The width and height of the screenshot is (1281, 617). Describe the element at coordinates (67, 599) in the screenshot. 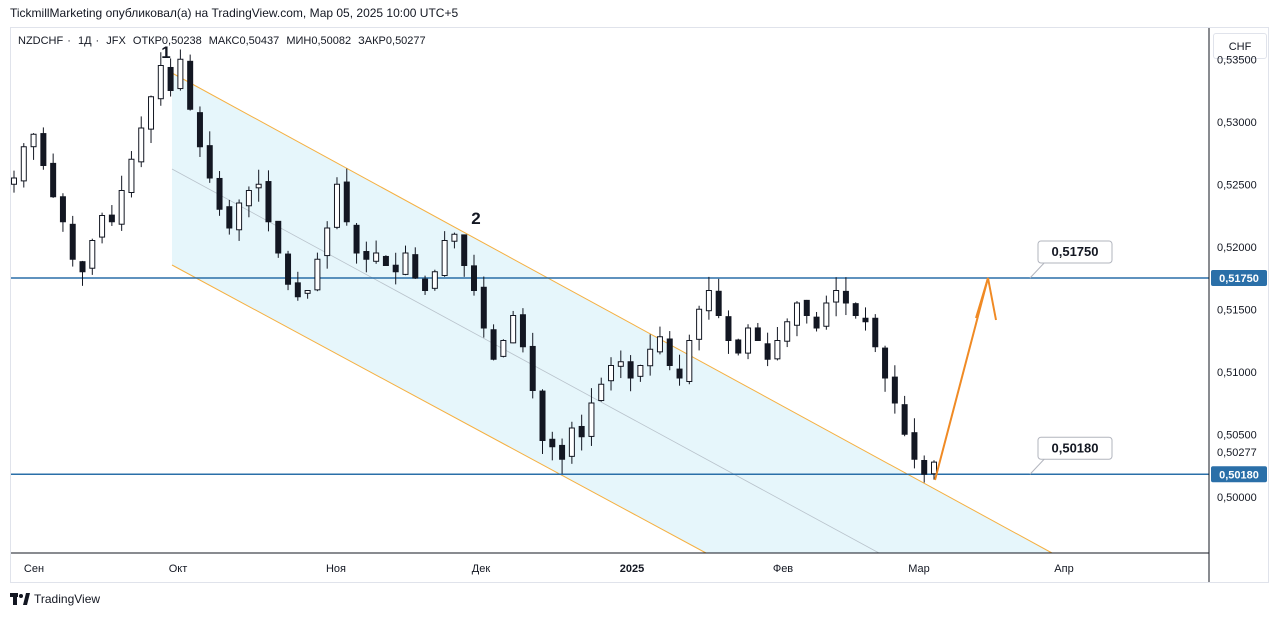

I see `footer-brand-text: TradingView` at that location.